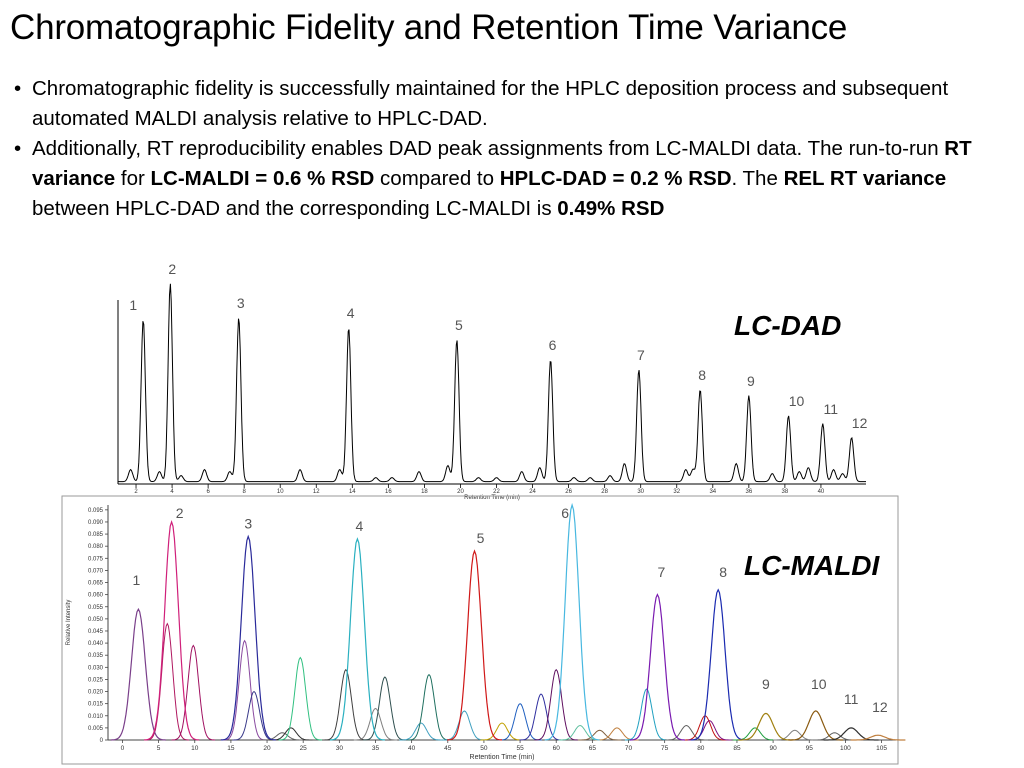  Describe the element at coordinates (262, 178) in the screenshot. I see `lc-maldi-rsd: LC-MALDI = 0.6 % RSD` at that location.